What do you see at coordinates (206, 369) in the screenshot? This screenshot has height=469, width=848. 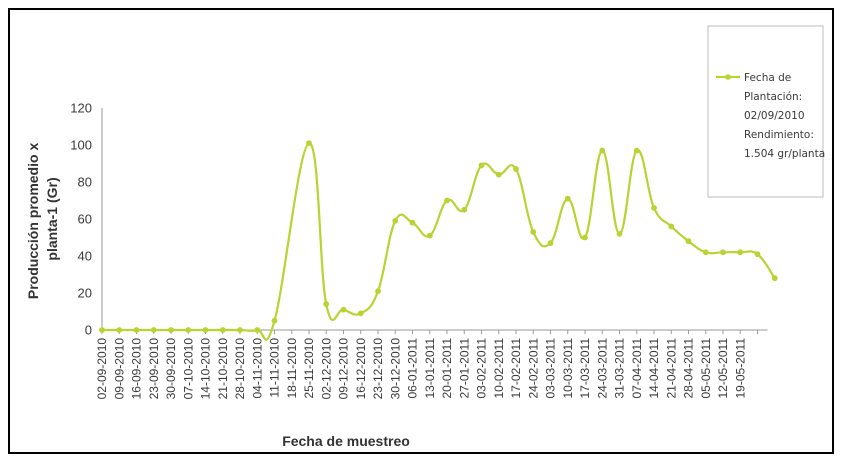 I see `x-tick-label: 14-10-2010` at bounding box center [206, 369].